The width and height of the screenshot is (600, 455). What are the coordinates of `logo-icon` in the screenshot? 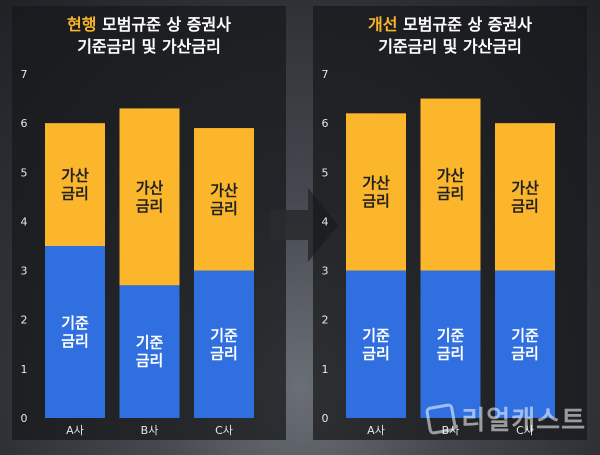 It's located at (441, 418).